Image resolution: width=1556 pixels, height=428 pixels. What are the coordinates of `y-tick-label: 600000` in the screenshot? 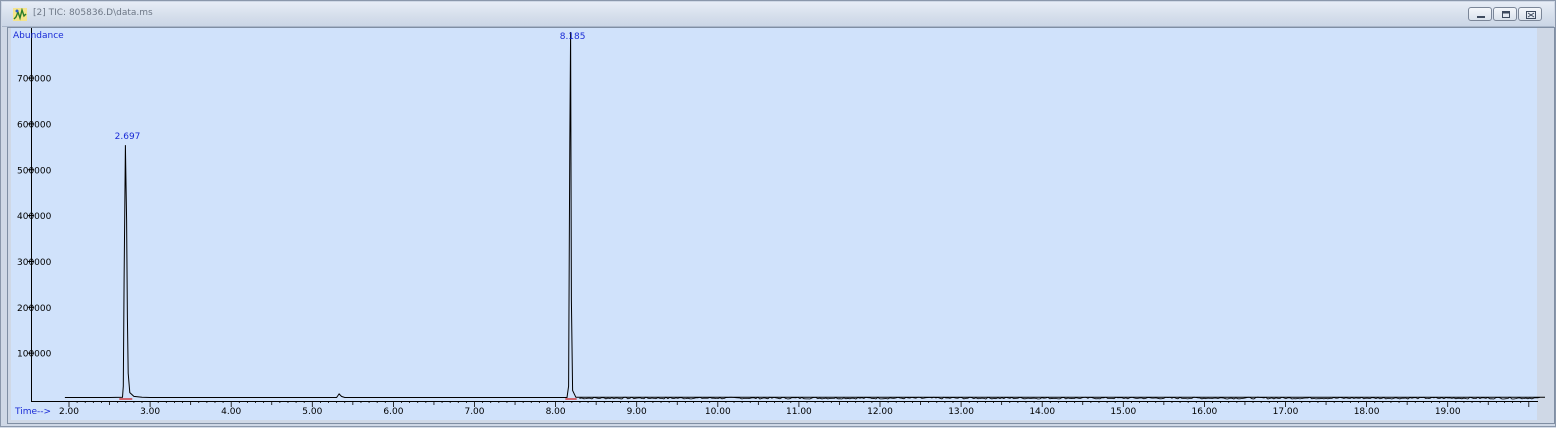 It's located at (34, 125).